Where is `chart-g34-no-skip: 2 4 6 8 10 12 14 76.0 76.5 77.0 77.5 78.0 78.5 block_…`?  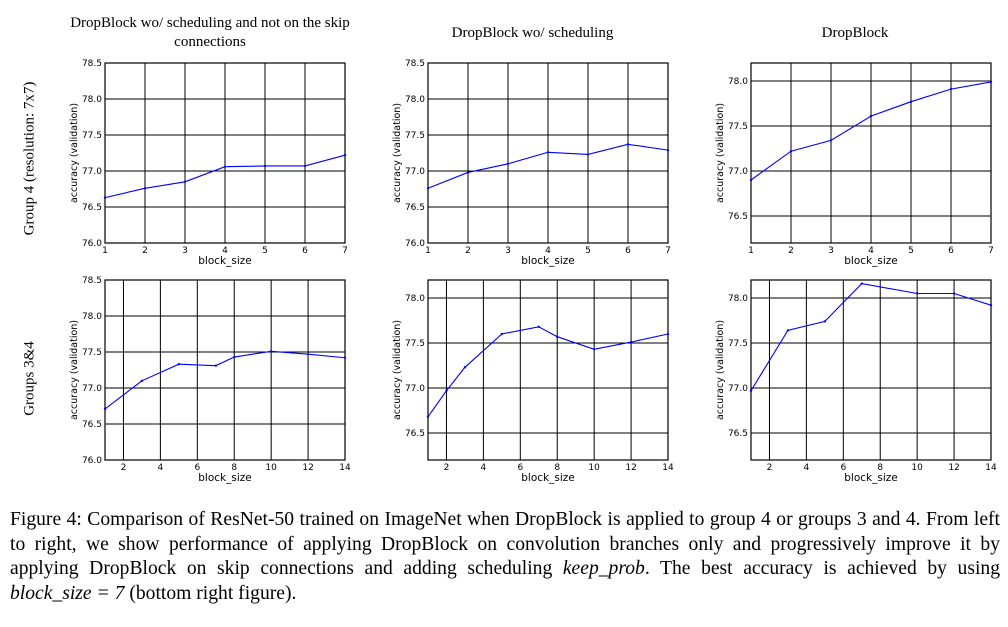 chart-g34-no-skip: 2 4 6 8 10 12 14 76.0 76.5 77.0 77.5 78.0 78.5 block_… is located at coordinates (210, 380).